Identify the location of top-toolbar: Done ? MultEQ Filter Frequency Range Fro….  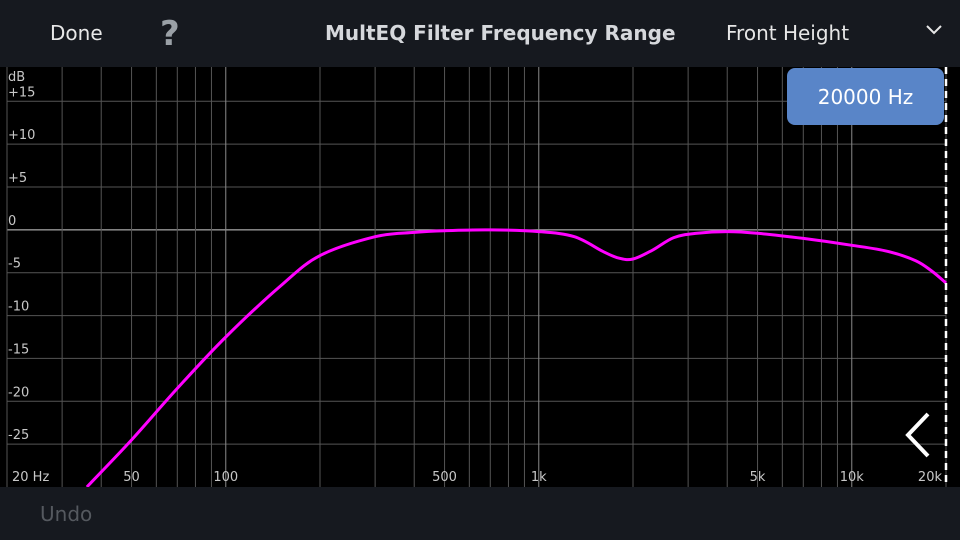
(480, 33).